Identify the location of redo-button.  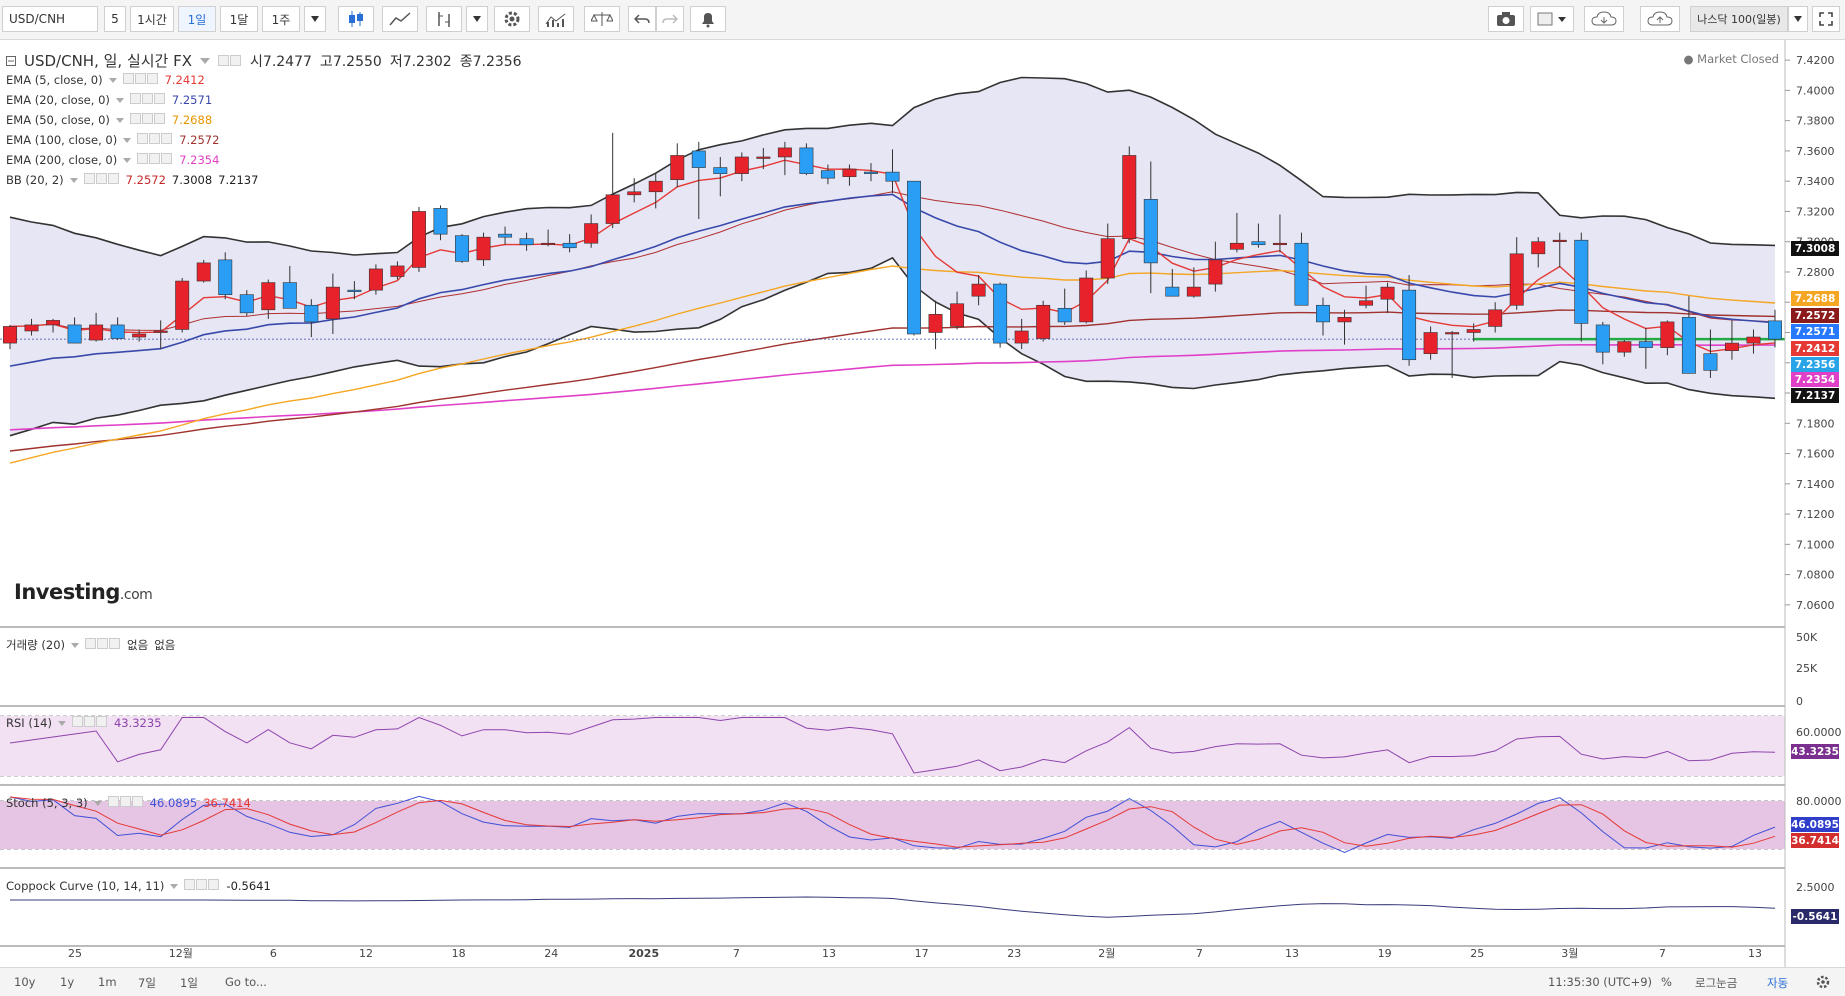
(670, 19).